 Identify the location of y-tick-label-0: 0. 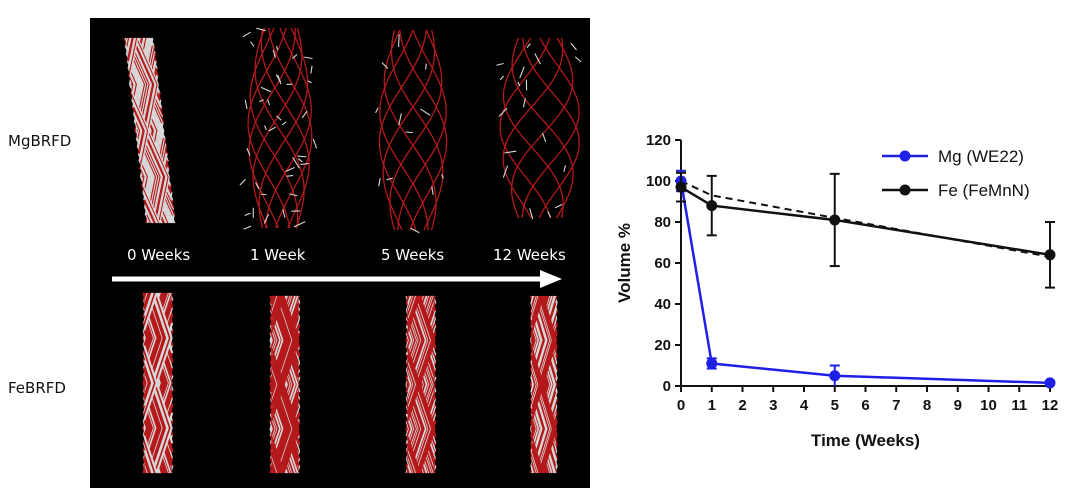
(667, 386).